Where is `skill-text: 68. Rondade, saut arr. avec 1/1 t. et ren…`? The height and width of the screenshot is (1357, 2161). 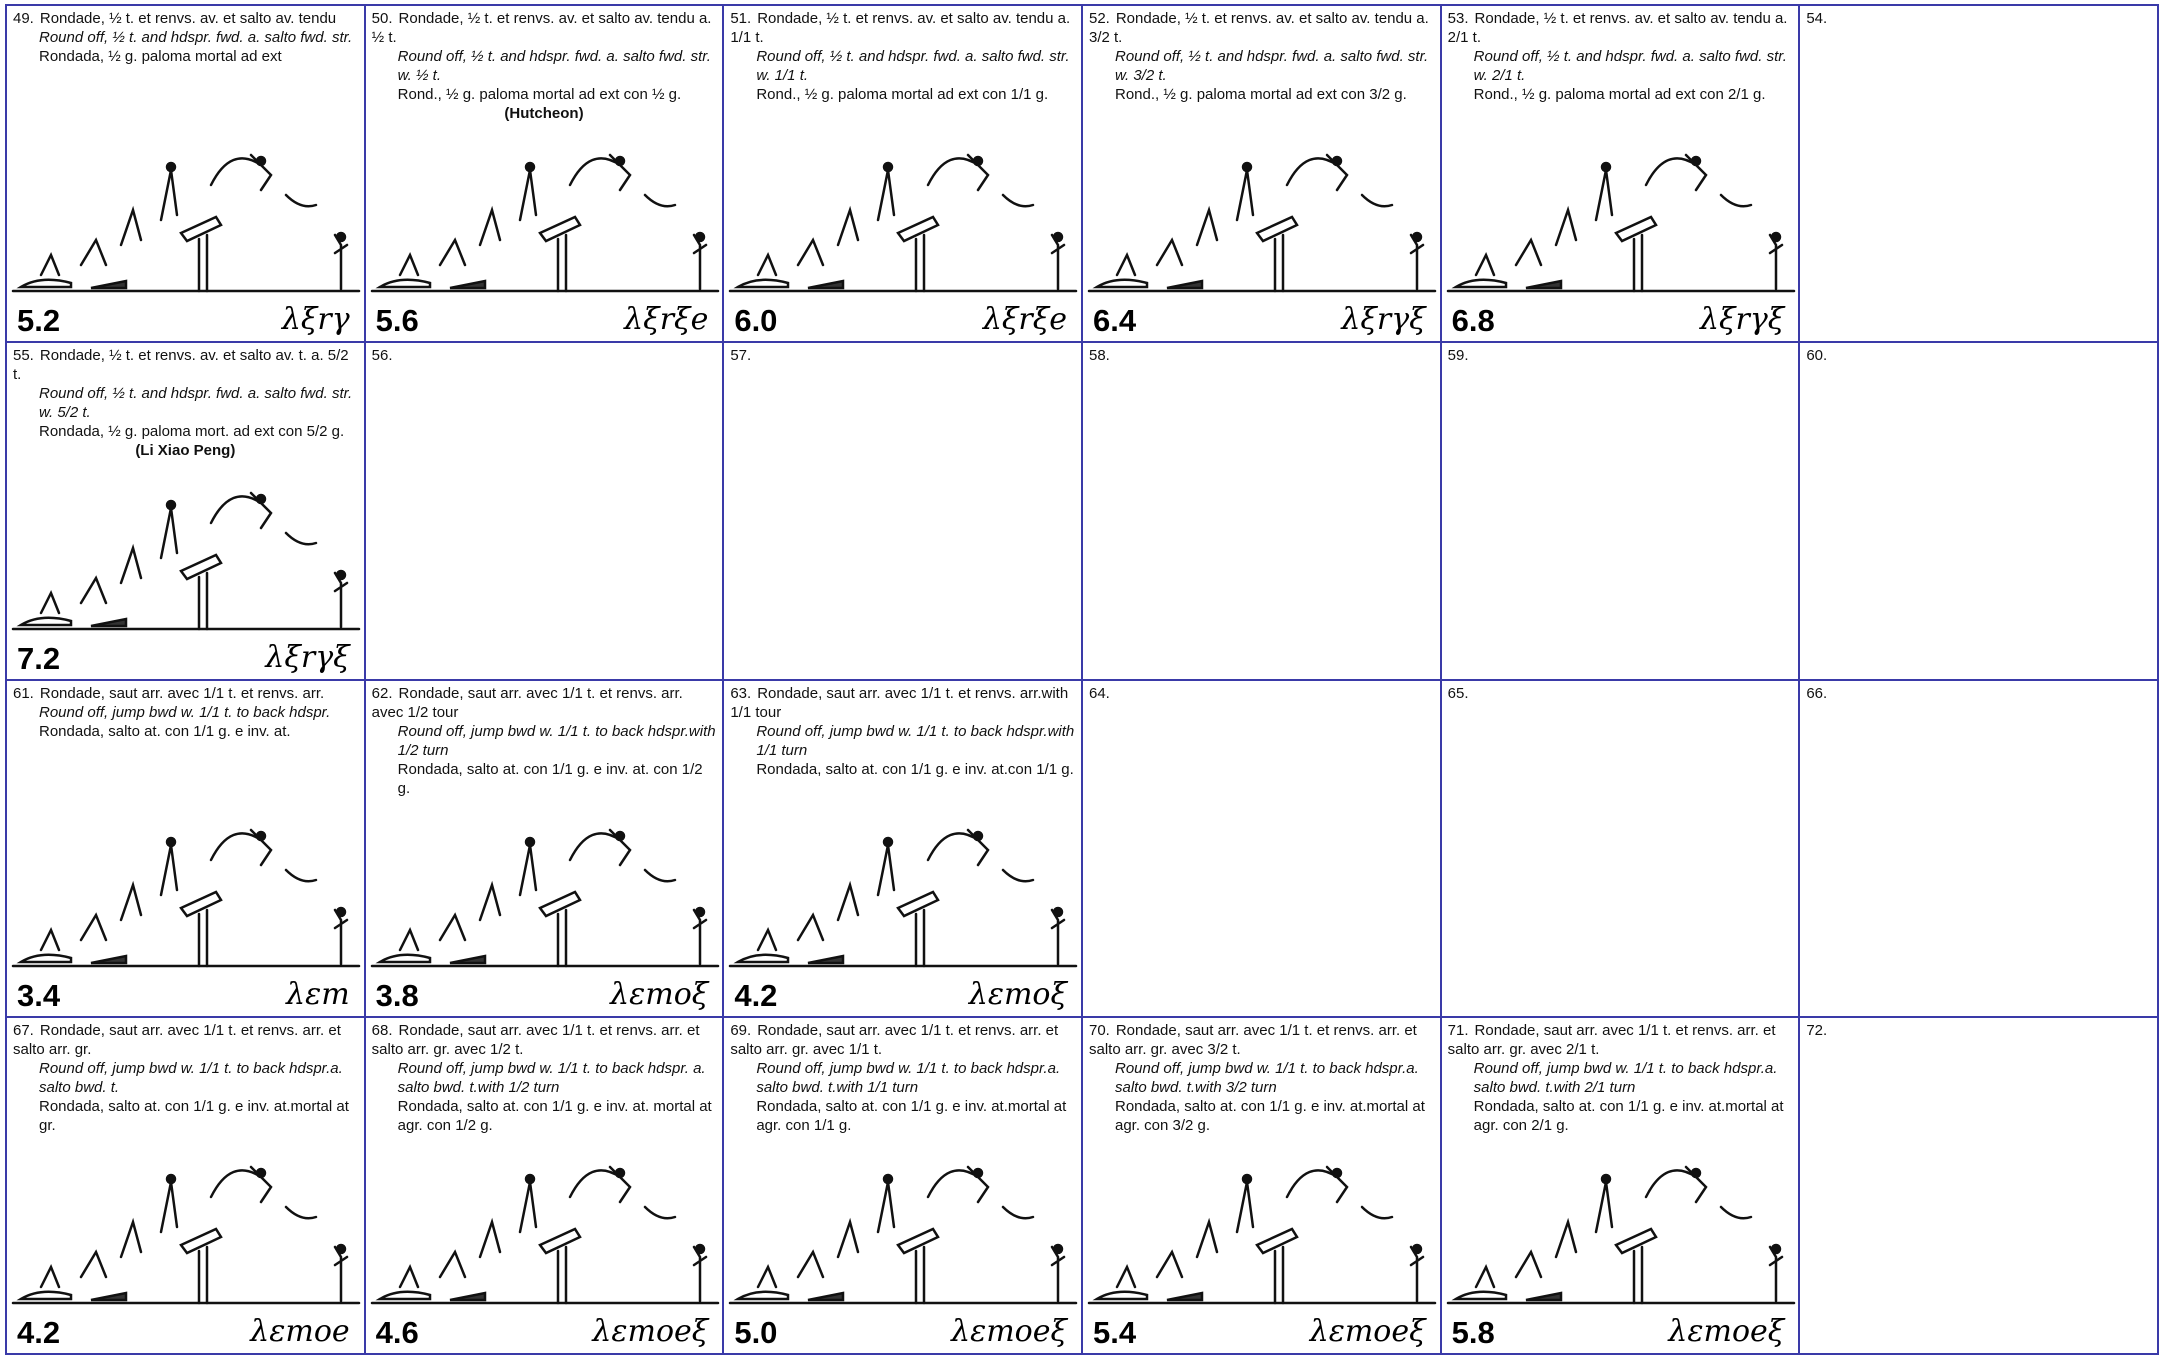
skill-text: 68. Rondade, saut arr. avec 1/1 t. et ren… is located at coordinates (544, 1078).